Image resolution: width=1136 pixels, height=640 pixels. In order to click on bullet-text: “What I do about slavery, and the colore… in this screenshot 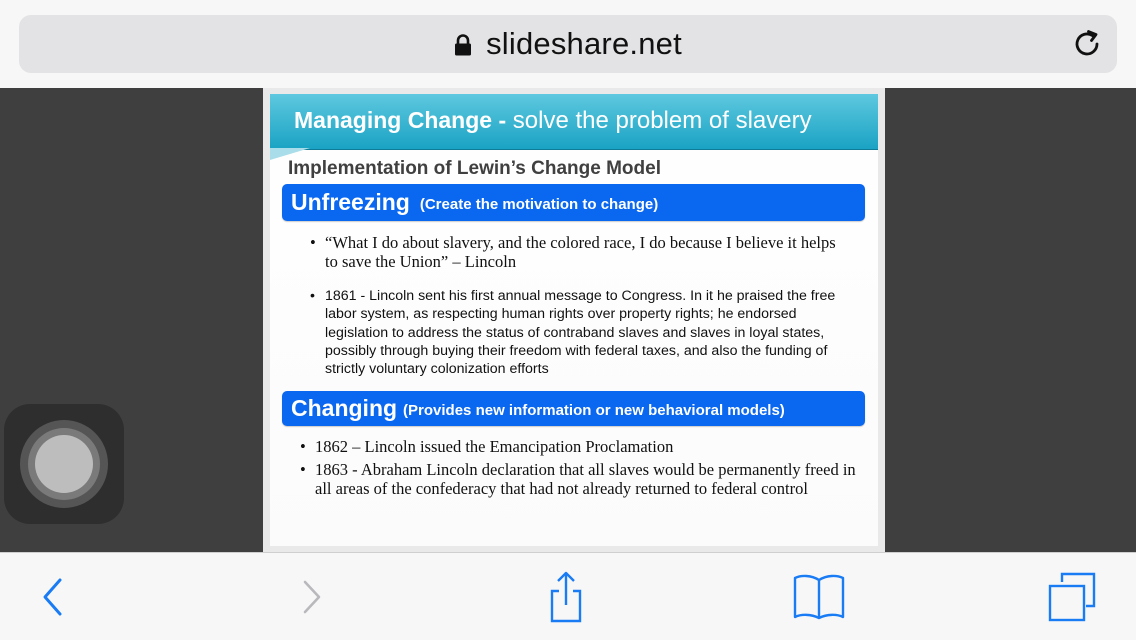, I will do `click(580, 252)`.